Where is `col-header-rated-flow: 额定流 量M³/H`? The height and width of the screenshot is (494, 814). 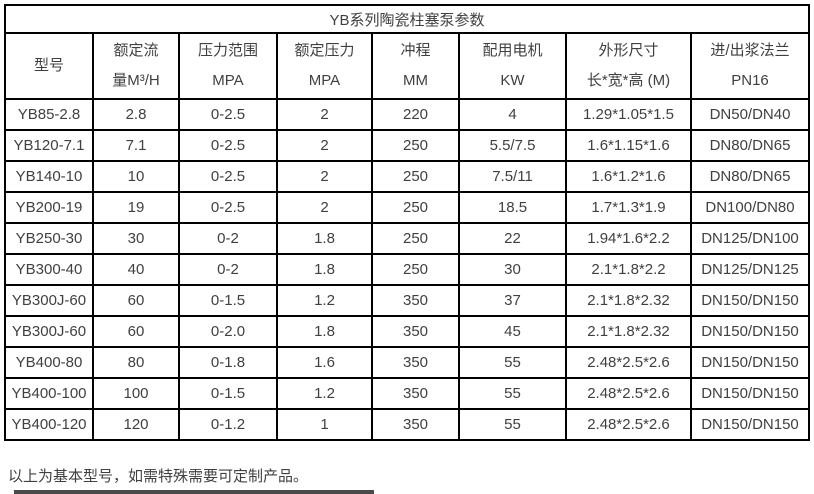
col-header-rated-flow: 额定流 量M³/H is located at coordinates (136, 66).